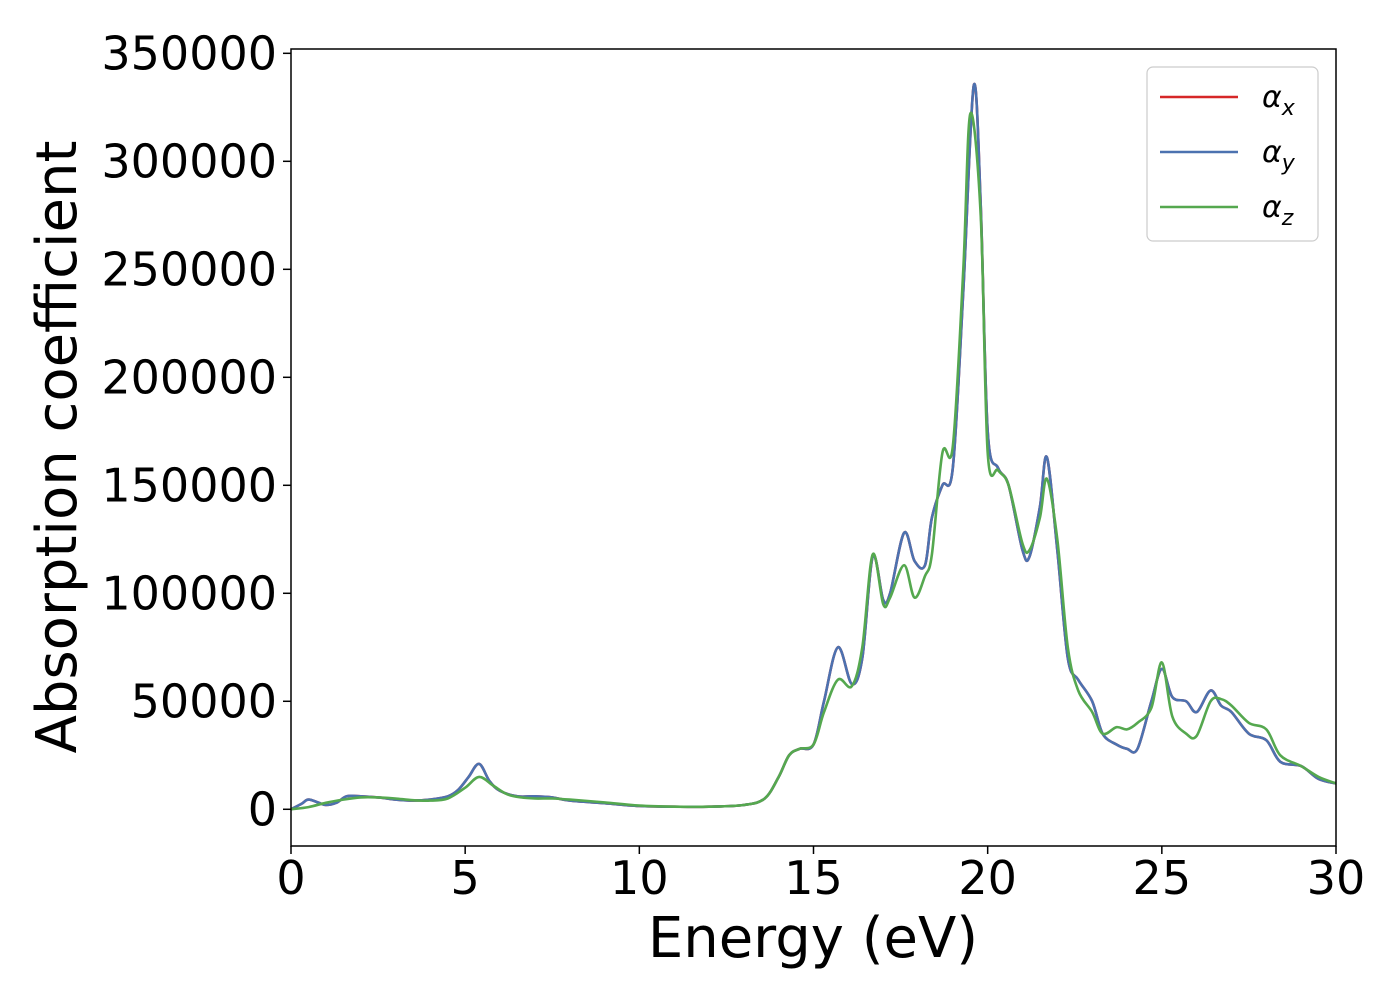 Image resolution: width=1400 pixels, height=1000 pixels. What do you see at coordinates (189, 53) in the screenshot?
I see `y-tick-label: 350000` at bounding box center [189, 53].